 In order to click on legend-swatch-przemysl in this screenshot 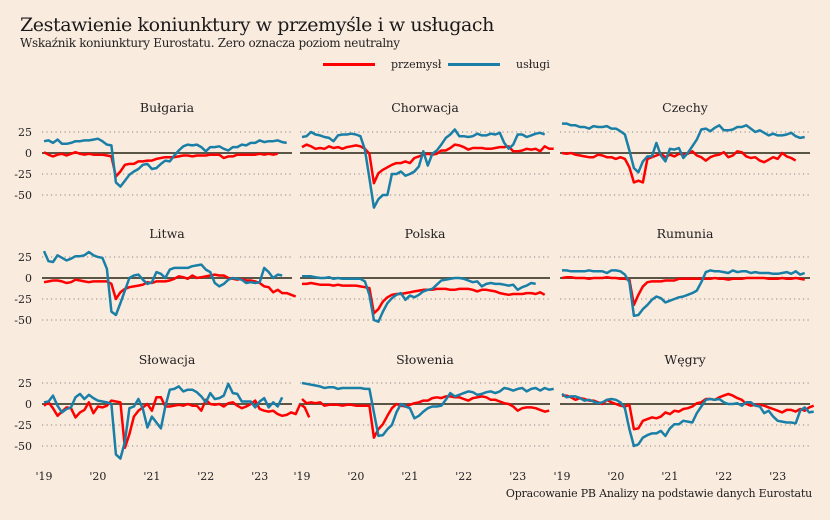, I will do `click(349, 64)`.